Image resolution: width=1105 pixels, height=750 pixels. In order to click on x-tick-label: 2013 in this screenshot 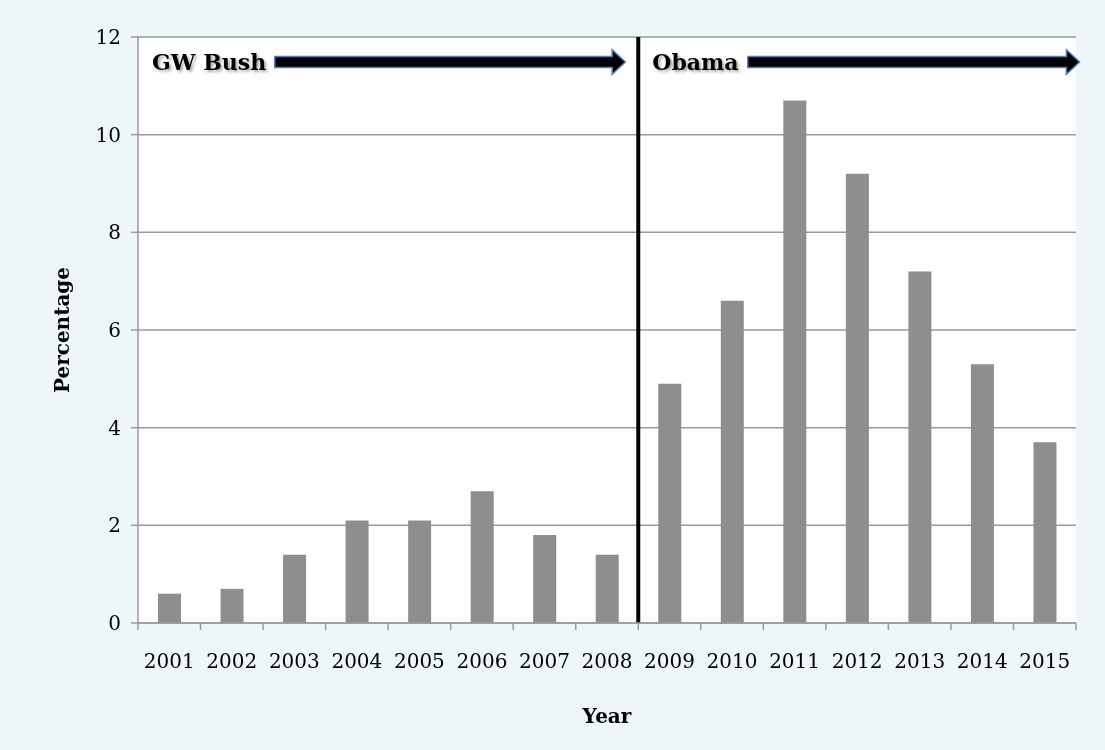, I will do `click(920, 661)`.